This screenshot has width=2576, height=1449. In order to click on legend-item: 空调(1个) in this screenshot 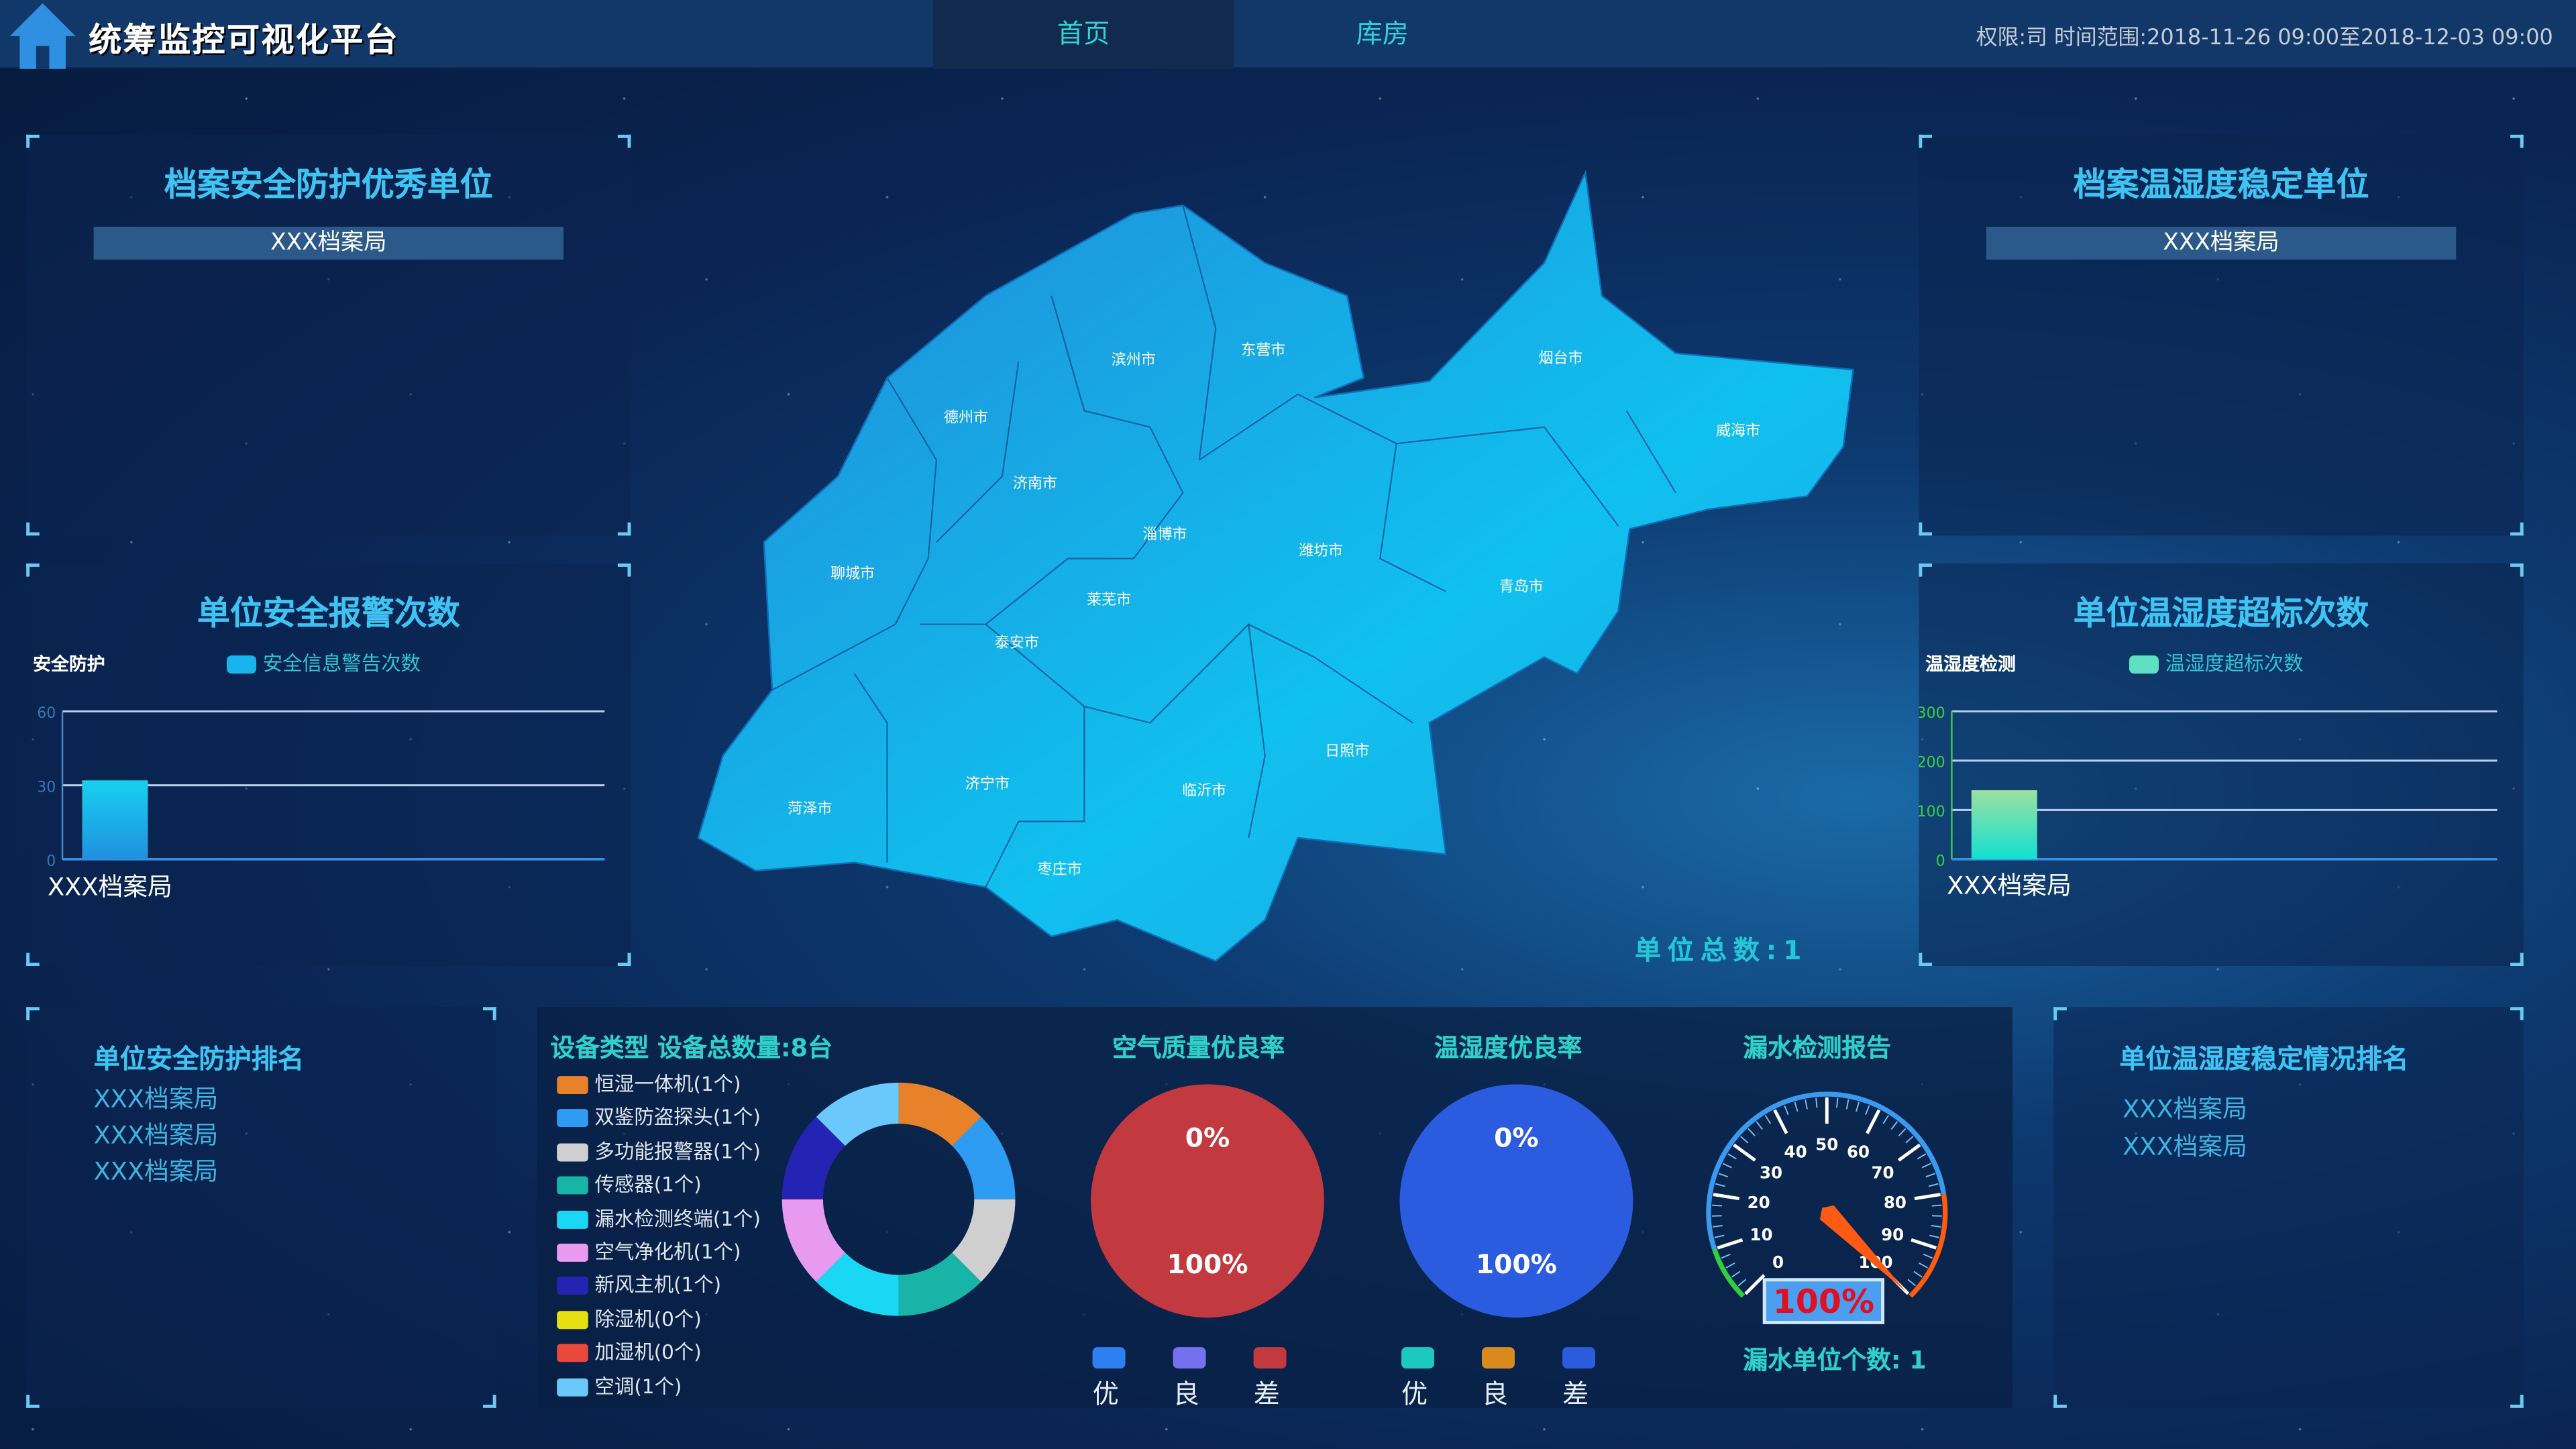, I will do `click(619, 1385)`.